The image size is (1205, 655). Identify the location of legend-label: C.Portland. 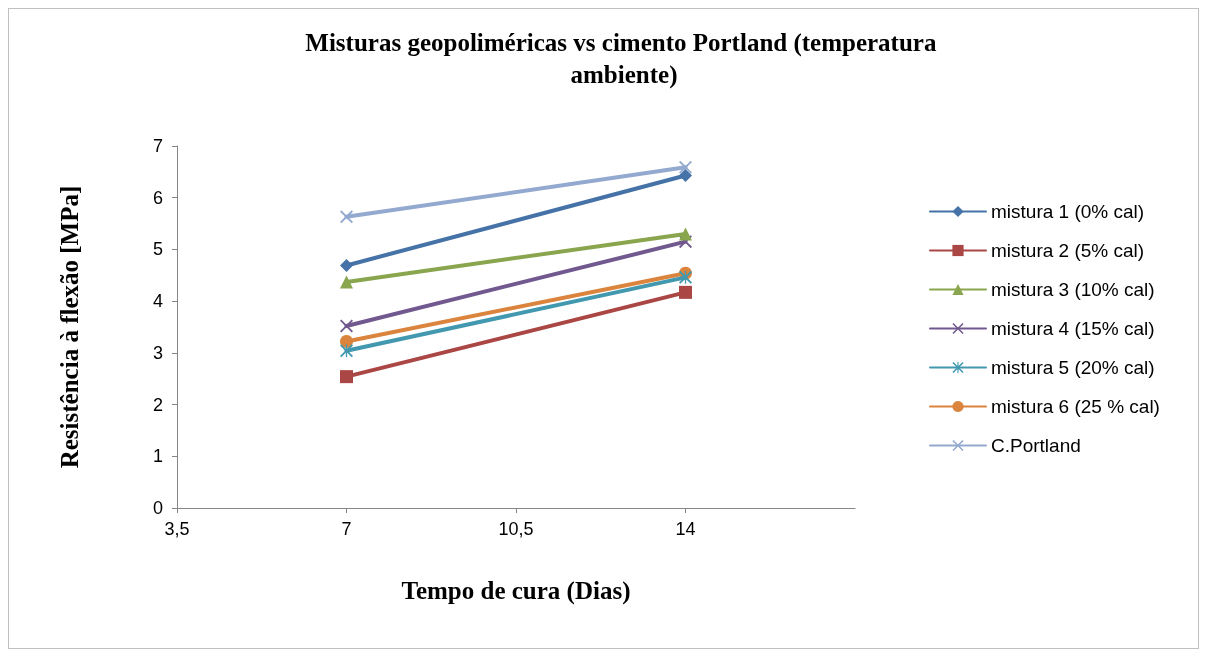
(1036, 445).